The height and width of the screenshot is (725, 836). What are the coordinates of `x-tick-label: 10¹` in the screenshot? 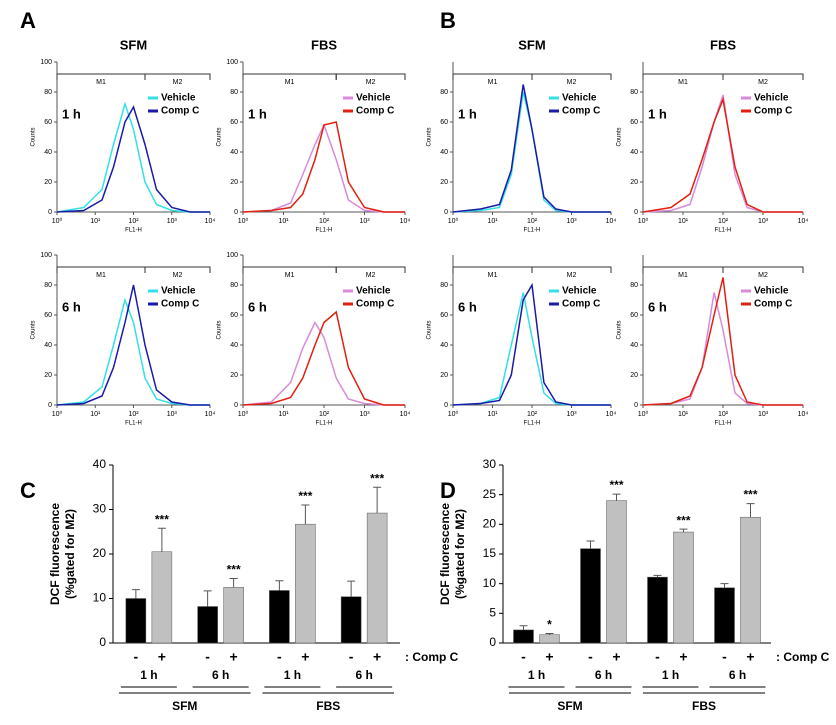 It's located at (492, 414).